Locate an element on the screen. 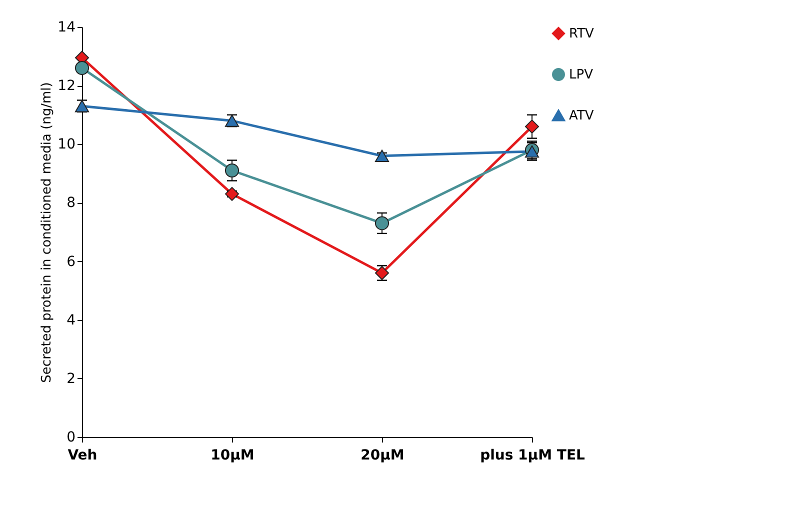 Image resolution: width=788 pixels, height=520 pixels. legend-label: LPV is located at coordinates (581, 75).